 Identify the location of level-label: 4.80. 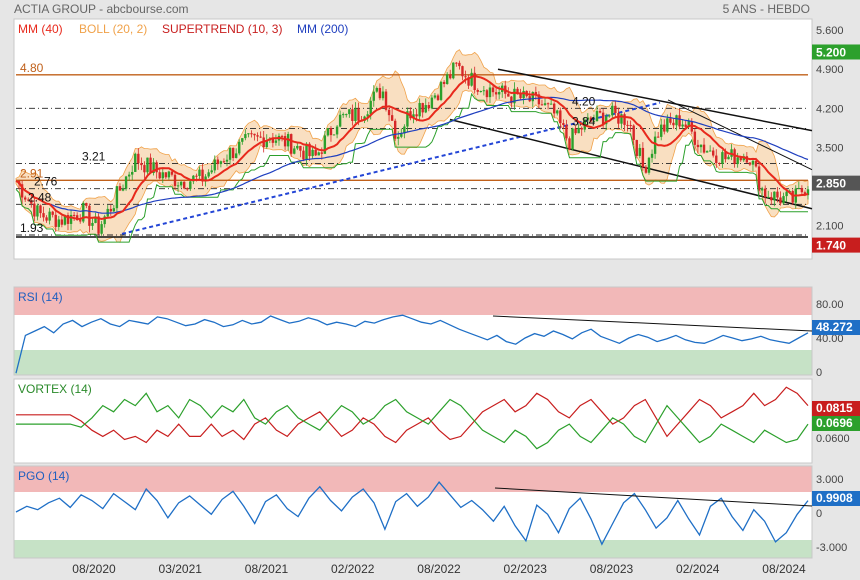
(32, 68).